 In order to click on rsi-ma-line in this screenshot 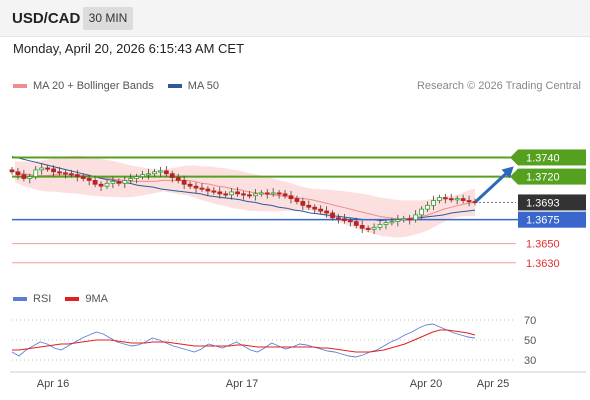, I will do `click(244, 341)`.